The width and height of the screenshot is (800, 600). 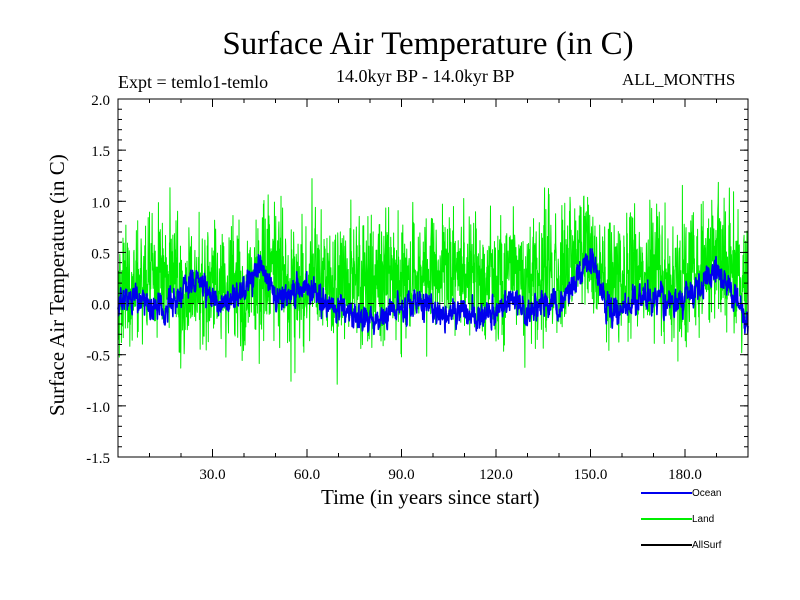 I want to click on chart-title: Surface Air Temperature (in C), so click(x=428, y=44).